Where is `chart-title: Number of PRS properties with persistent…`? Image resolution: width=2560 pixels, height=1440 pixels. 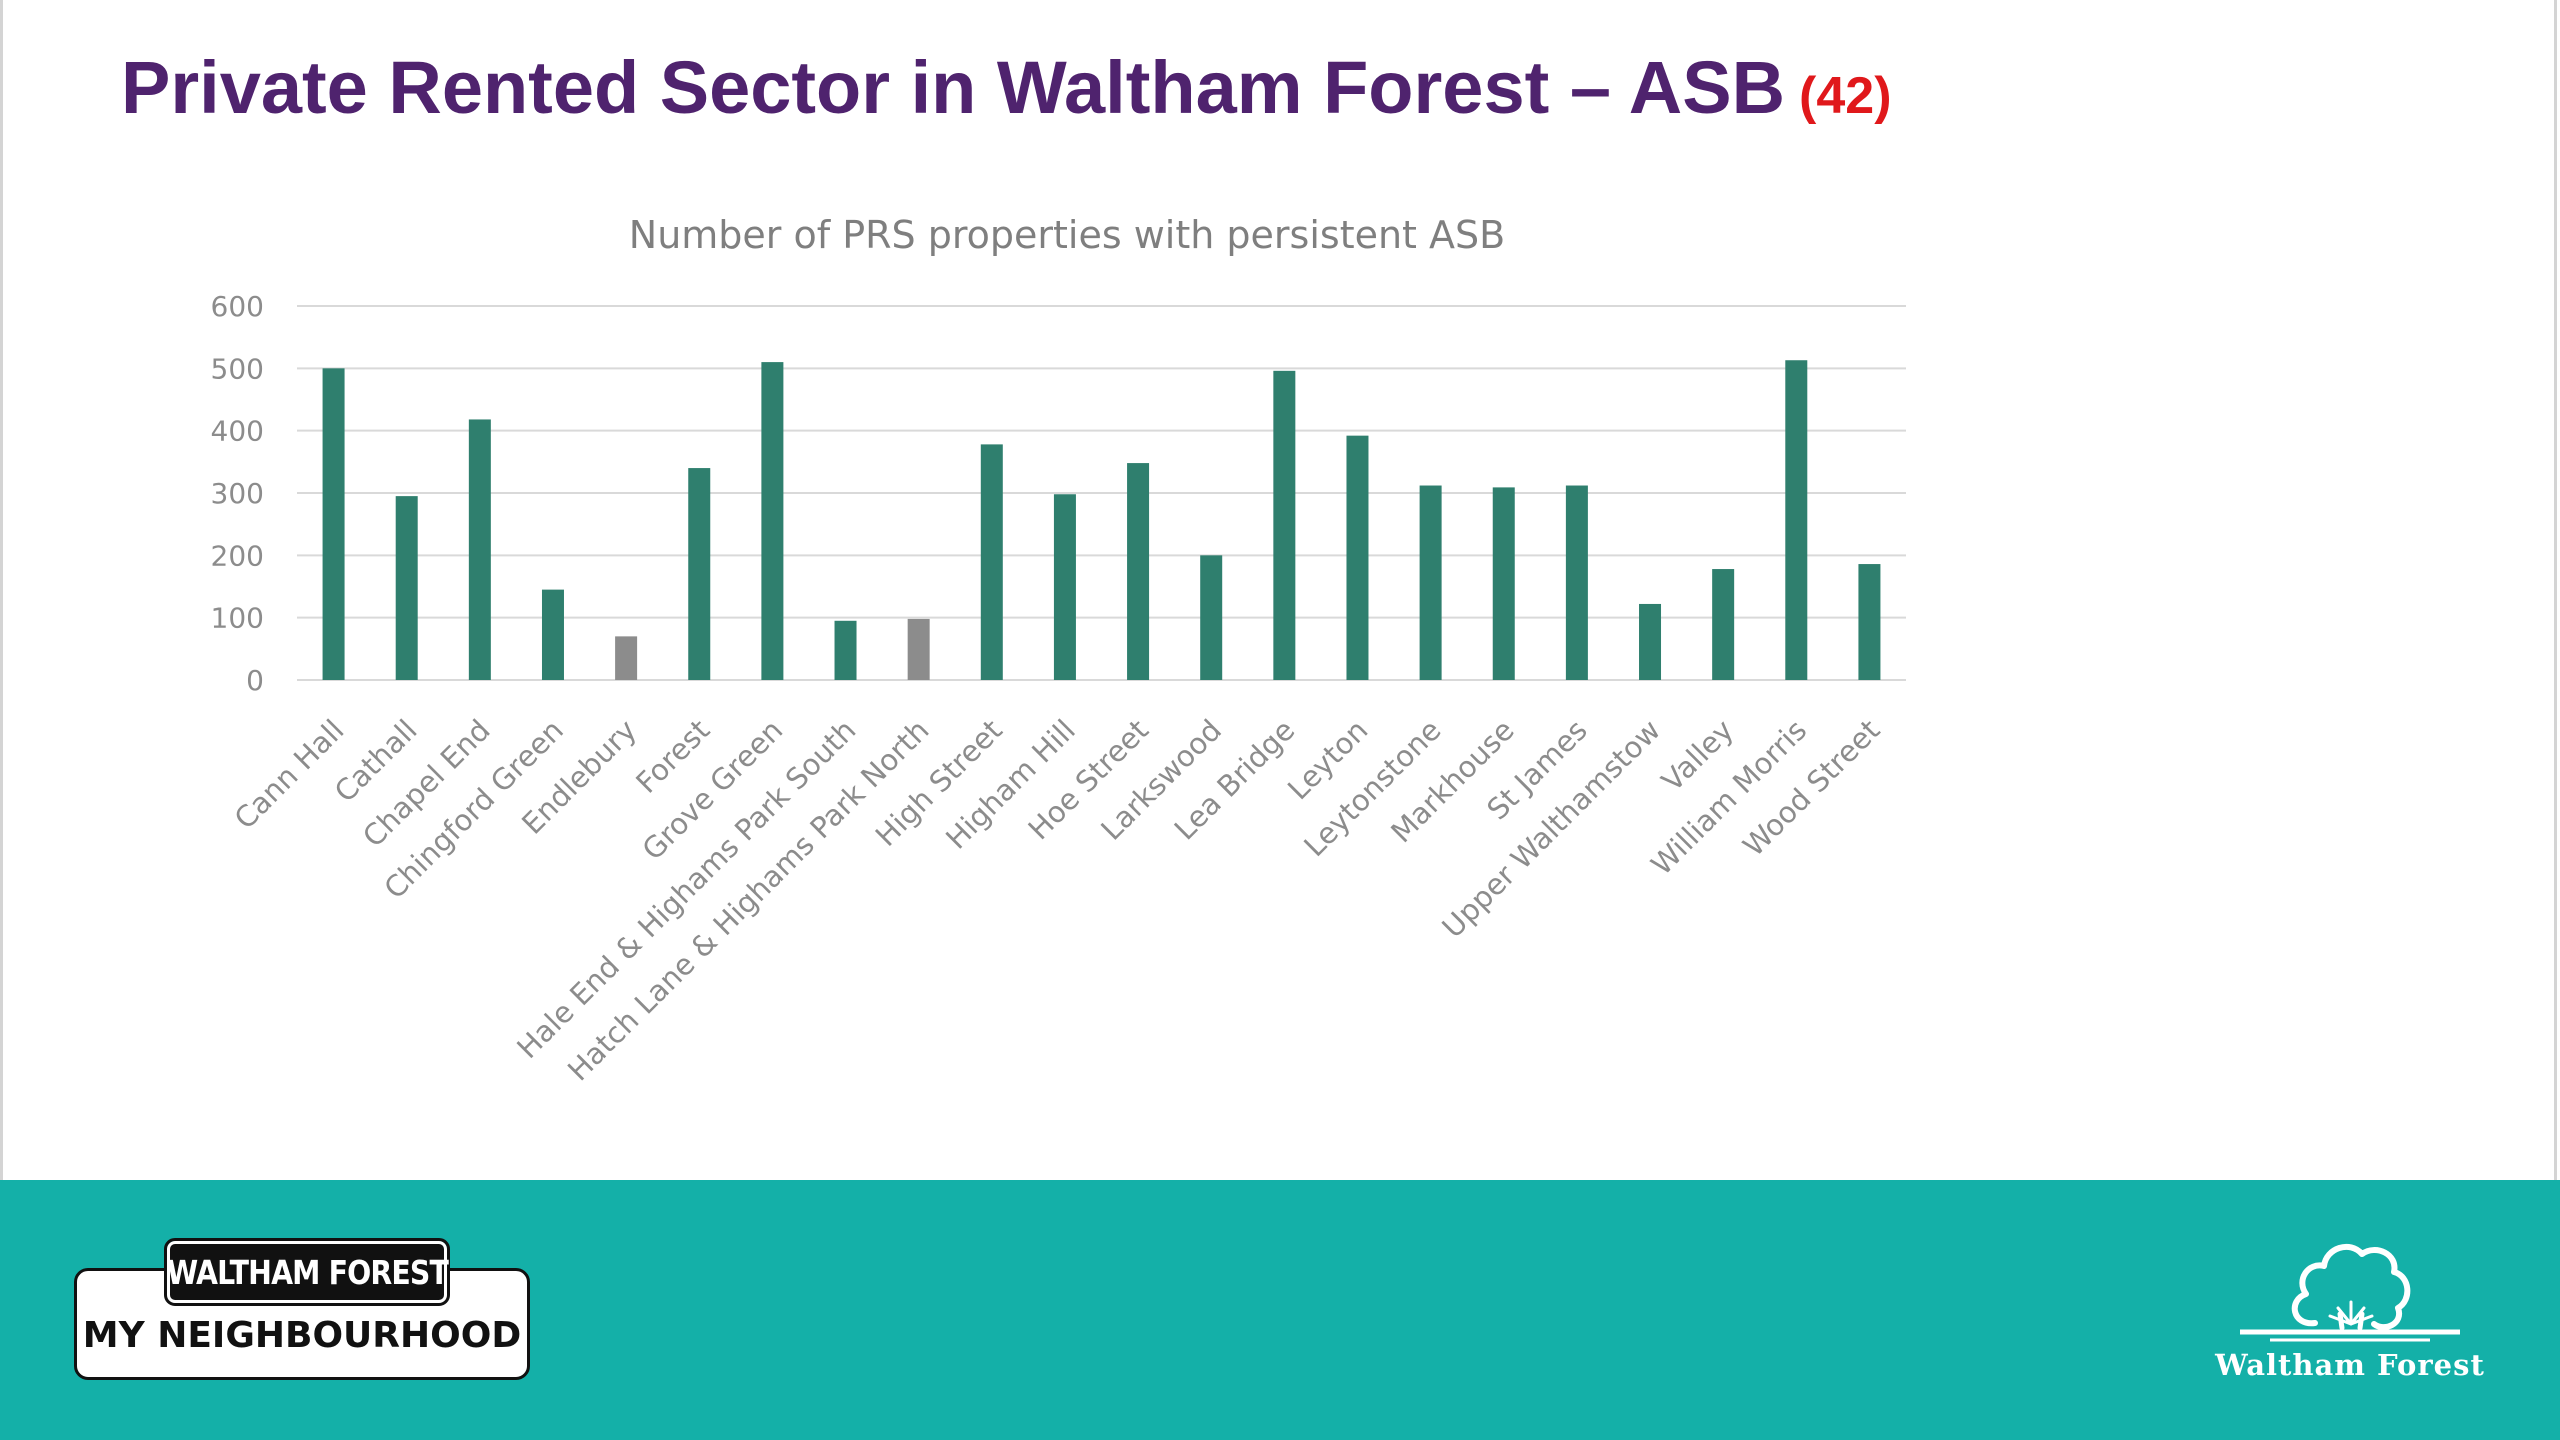 chart-title: Number of PRS properties with persistent… is located at coordinates (1067, 235).